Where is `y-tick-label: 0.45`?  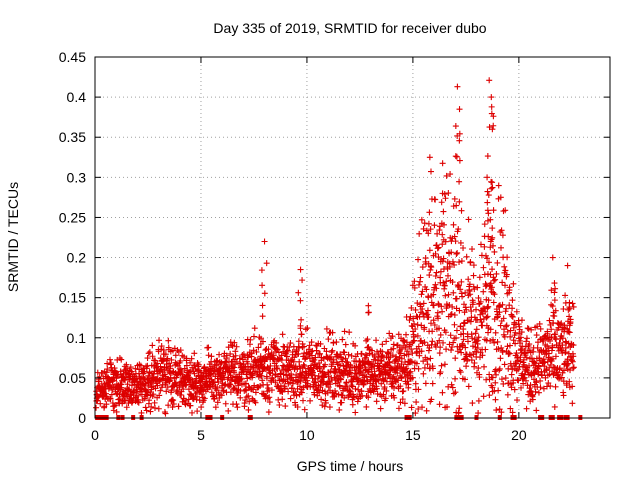
y-tick-label: 0.45 is located at coordinates (72, 57).